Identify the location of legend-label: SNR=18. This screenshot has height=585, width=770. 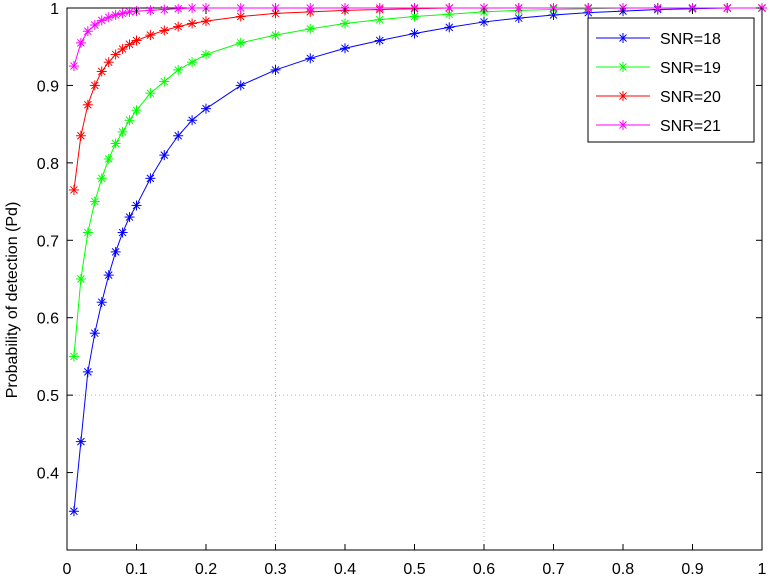
(690, 39).